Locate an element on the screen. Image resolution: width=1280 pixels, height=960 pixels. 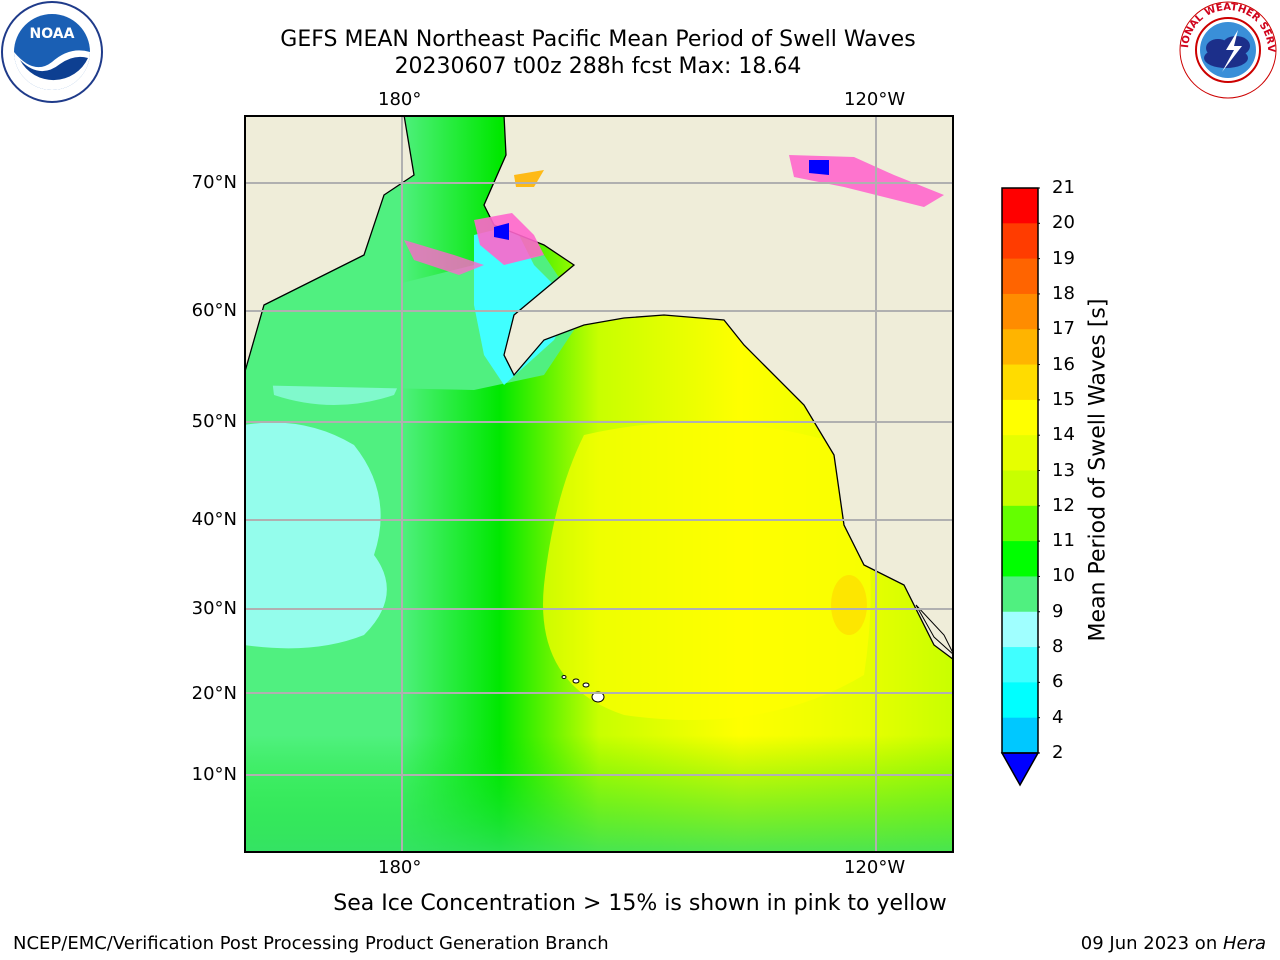
long-period-core is located at coordinates (707, 571).